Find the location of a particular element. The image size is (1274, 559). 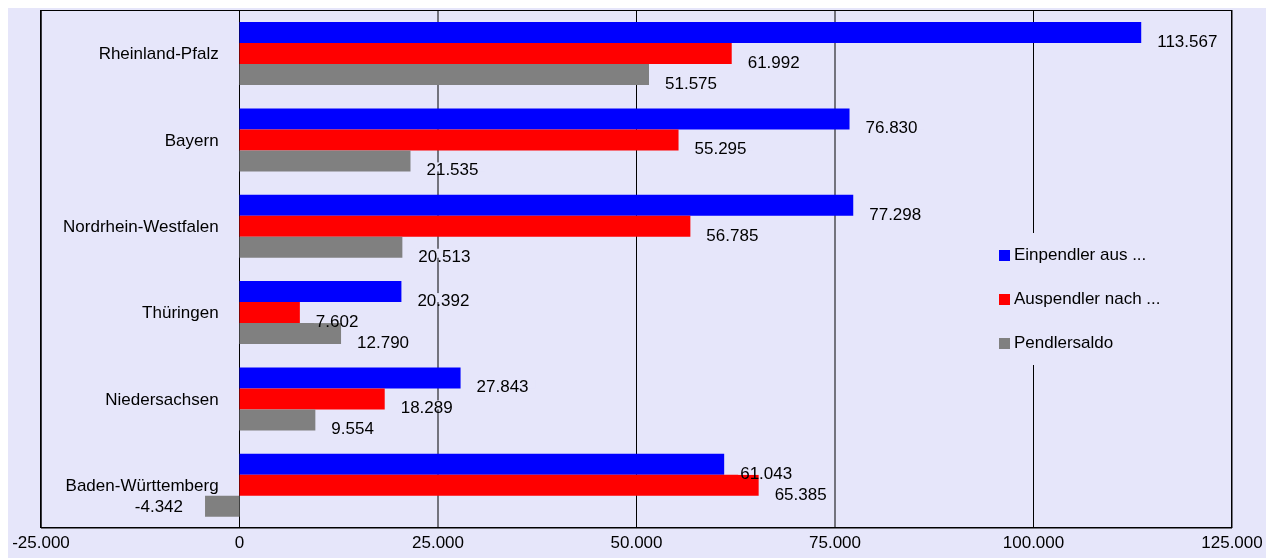

data-label: 20.392 is located at coordinates (443, 301).